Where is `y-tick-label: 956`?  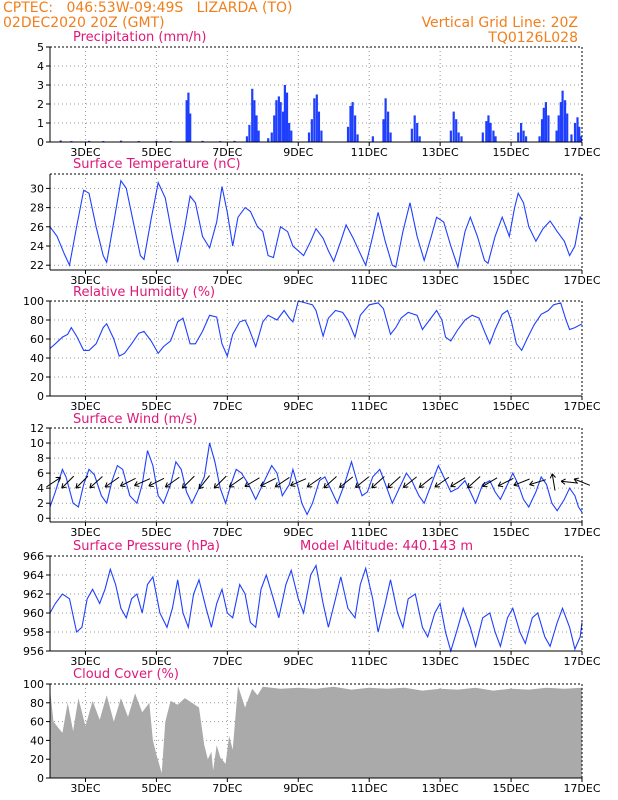
y-tick-label: 956 is located at coordinates (33, 651).